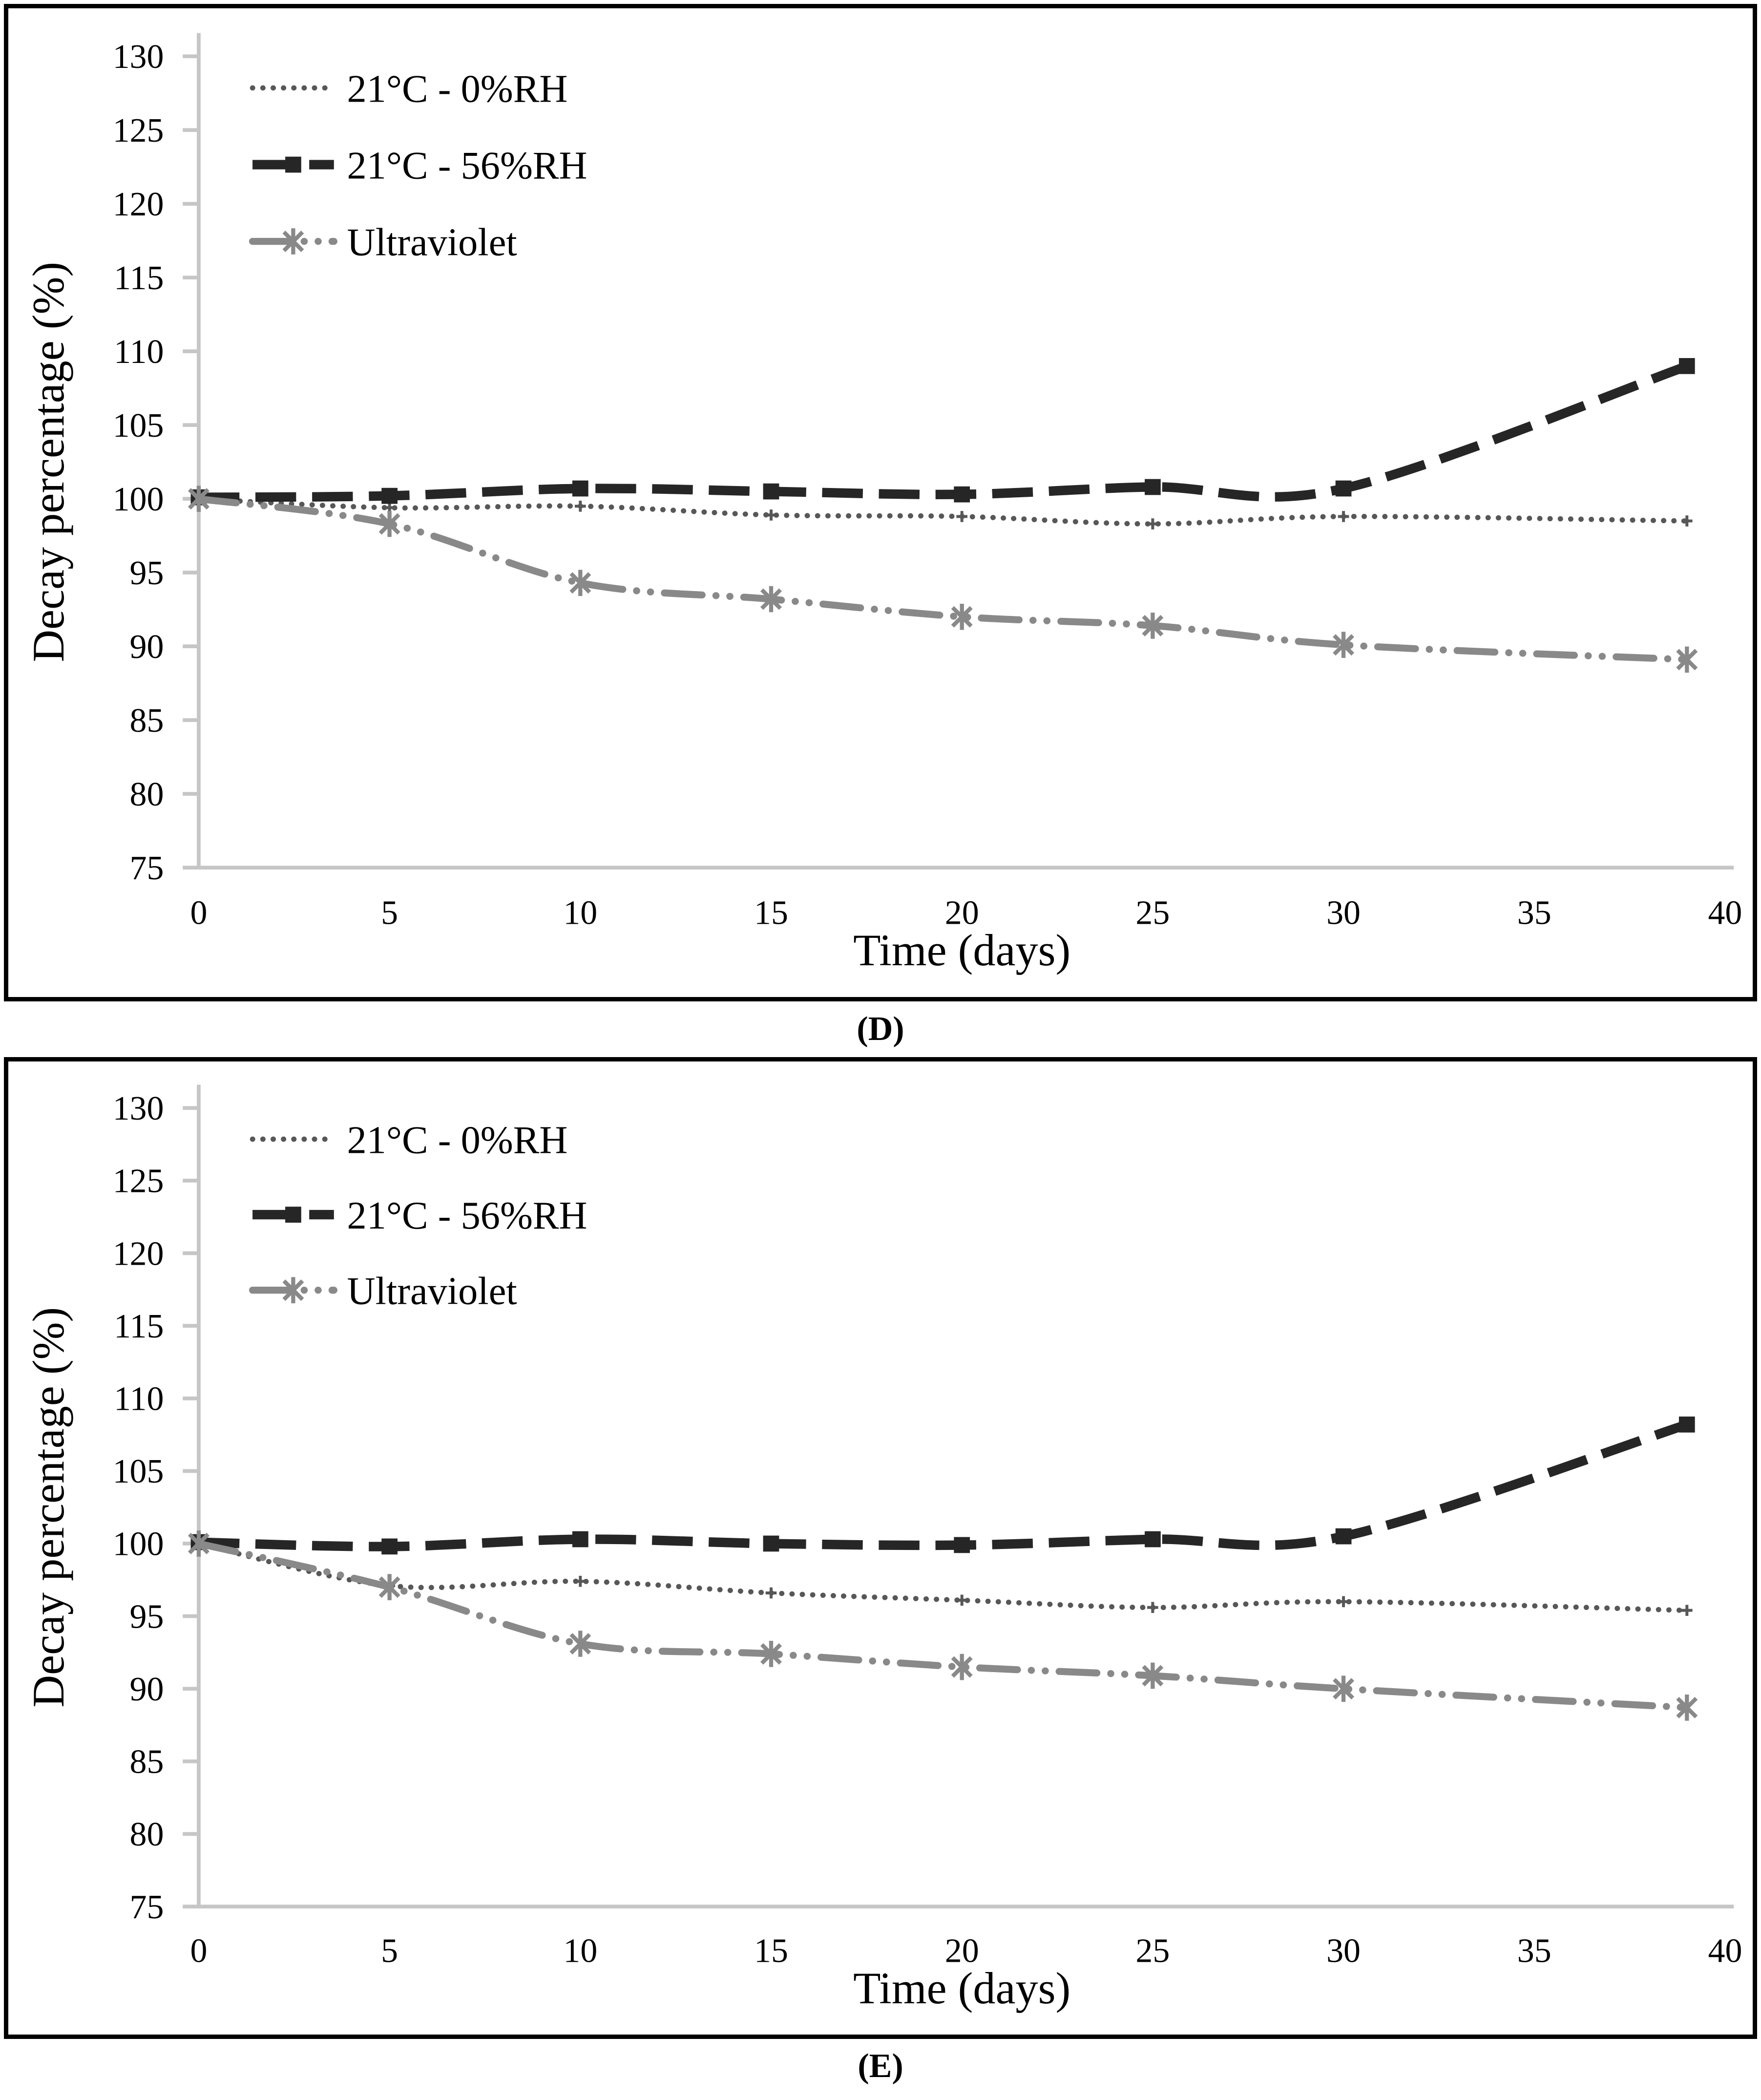 The height and width of the screenshot is (2100, 1761). I want to click on caption-D: (D), so click(880, 1029).